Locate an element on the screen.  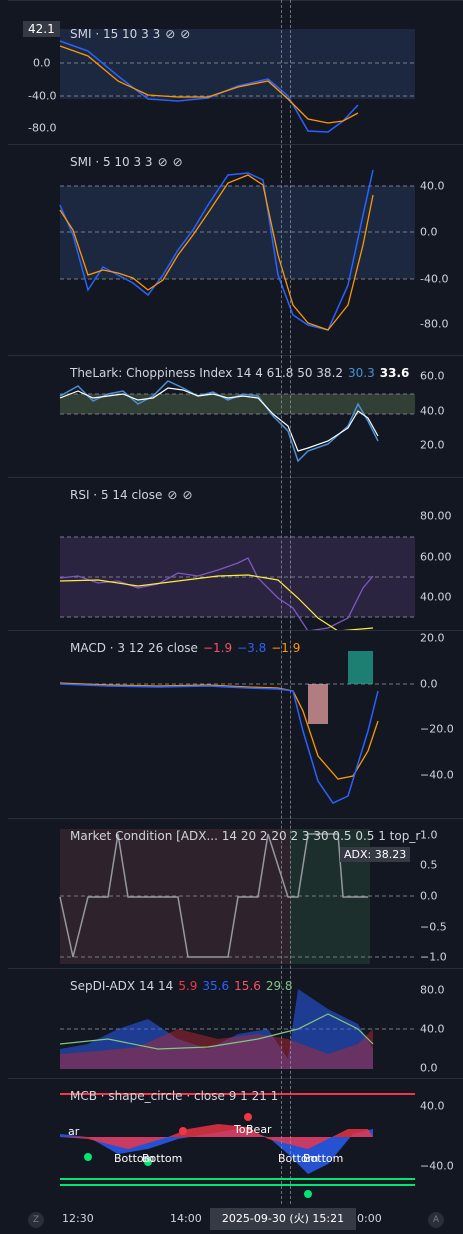
adx-badge: ADX: 38.23 is located at coordinates (375, 854).